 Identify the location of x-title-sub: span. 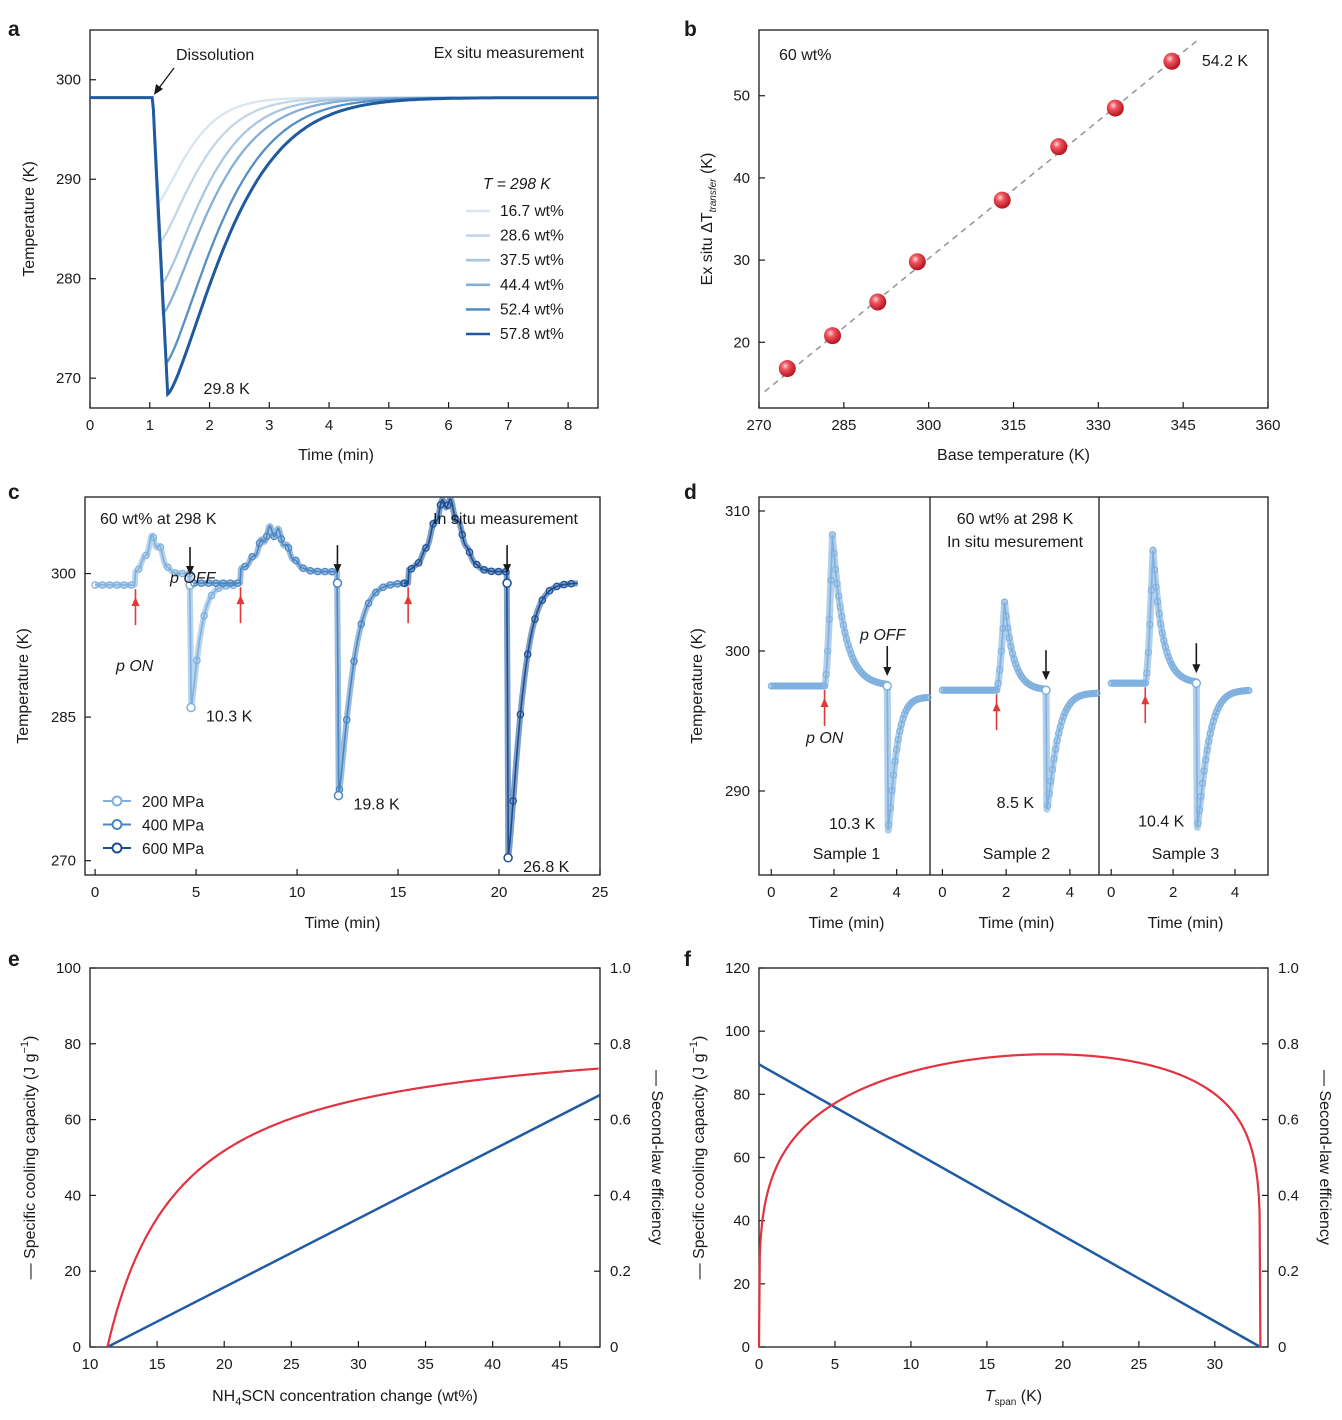
(1006, 1402).